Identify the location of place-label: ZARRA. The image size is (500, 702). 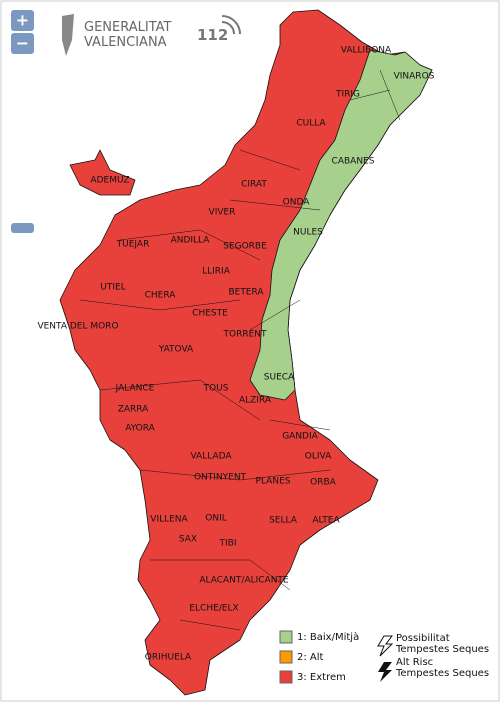
(133, 410).